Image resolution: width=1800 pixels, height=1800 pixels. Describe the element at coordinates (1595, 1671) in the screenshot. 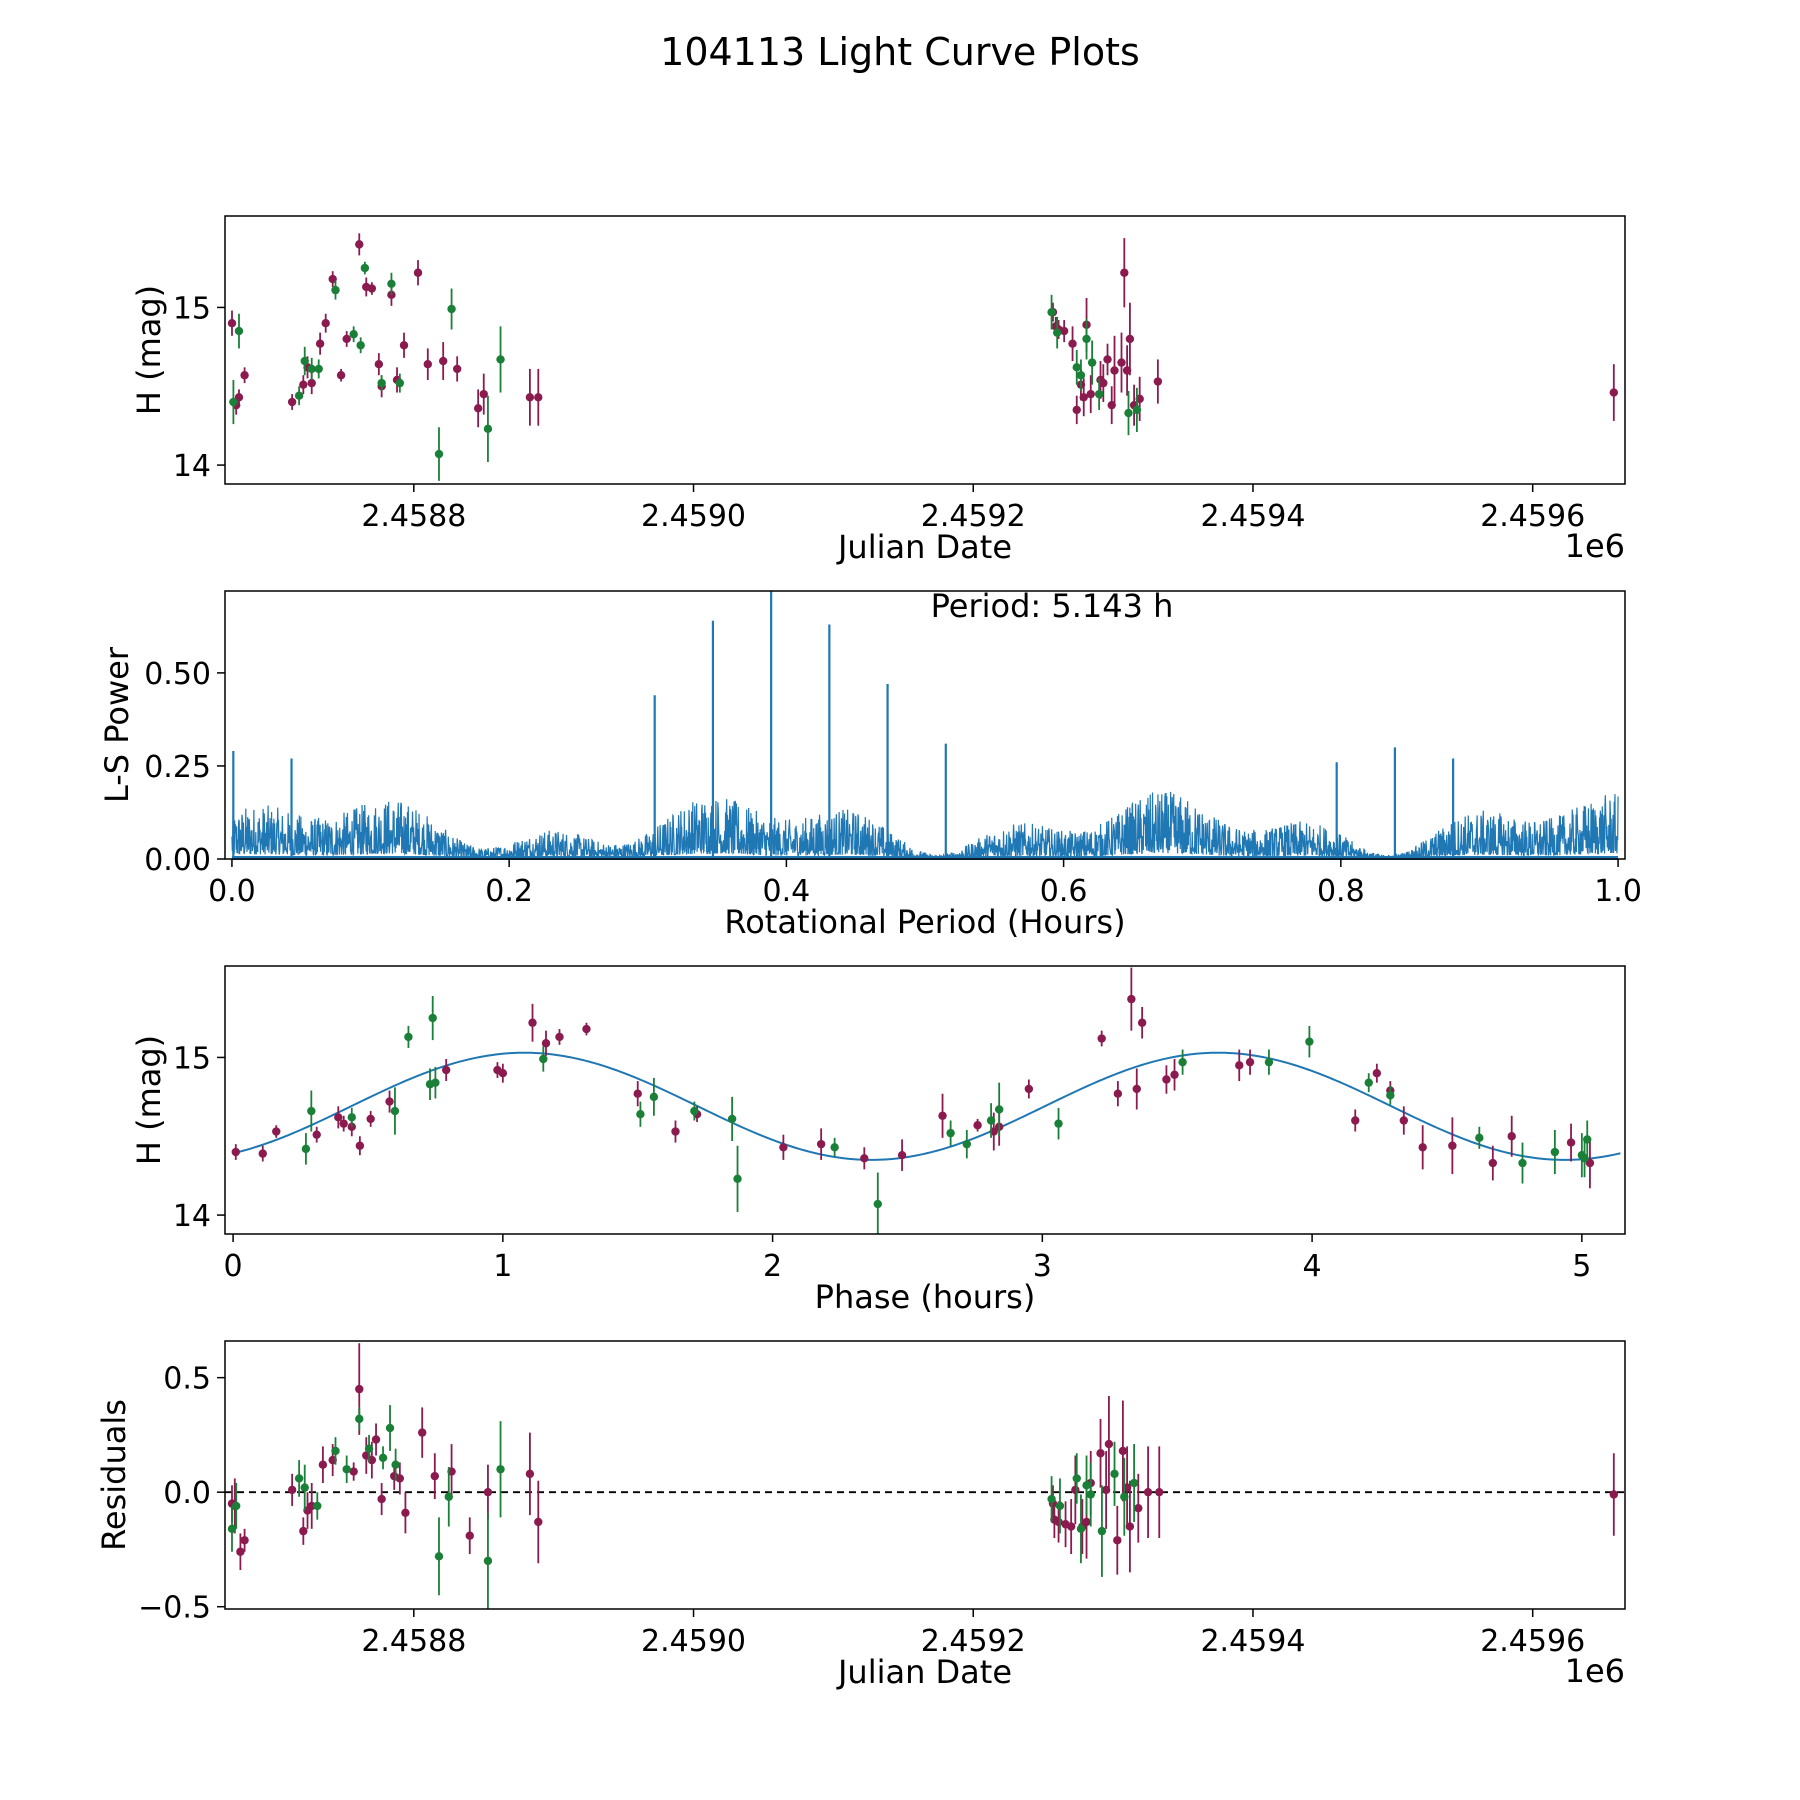

I see `residuals-offset-label: 1e6` at that location.